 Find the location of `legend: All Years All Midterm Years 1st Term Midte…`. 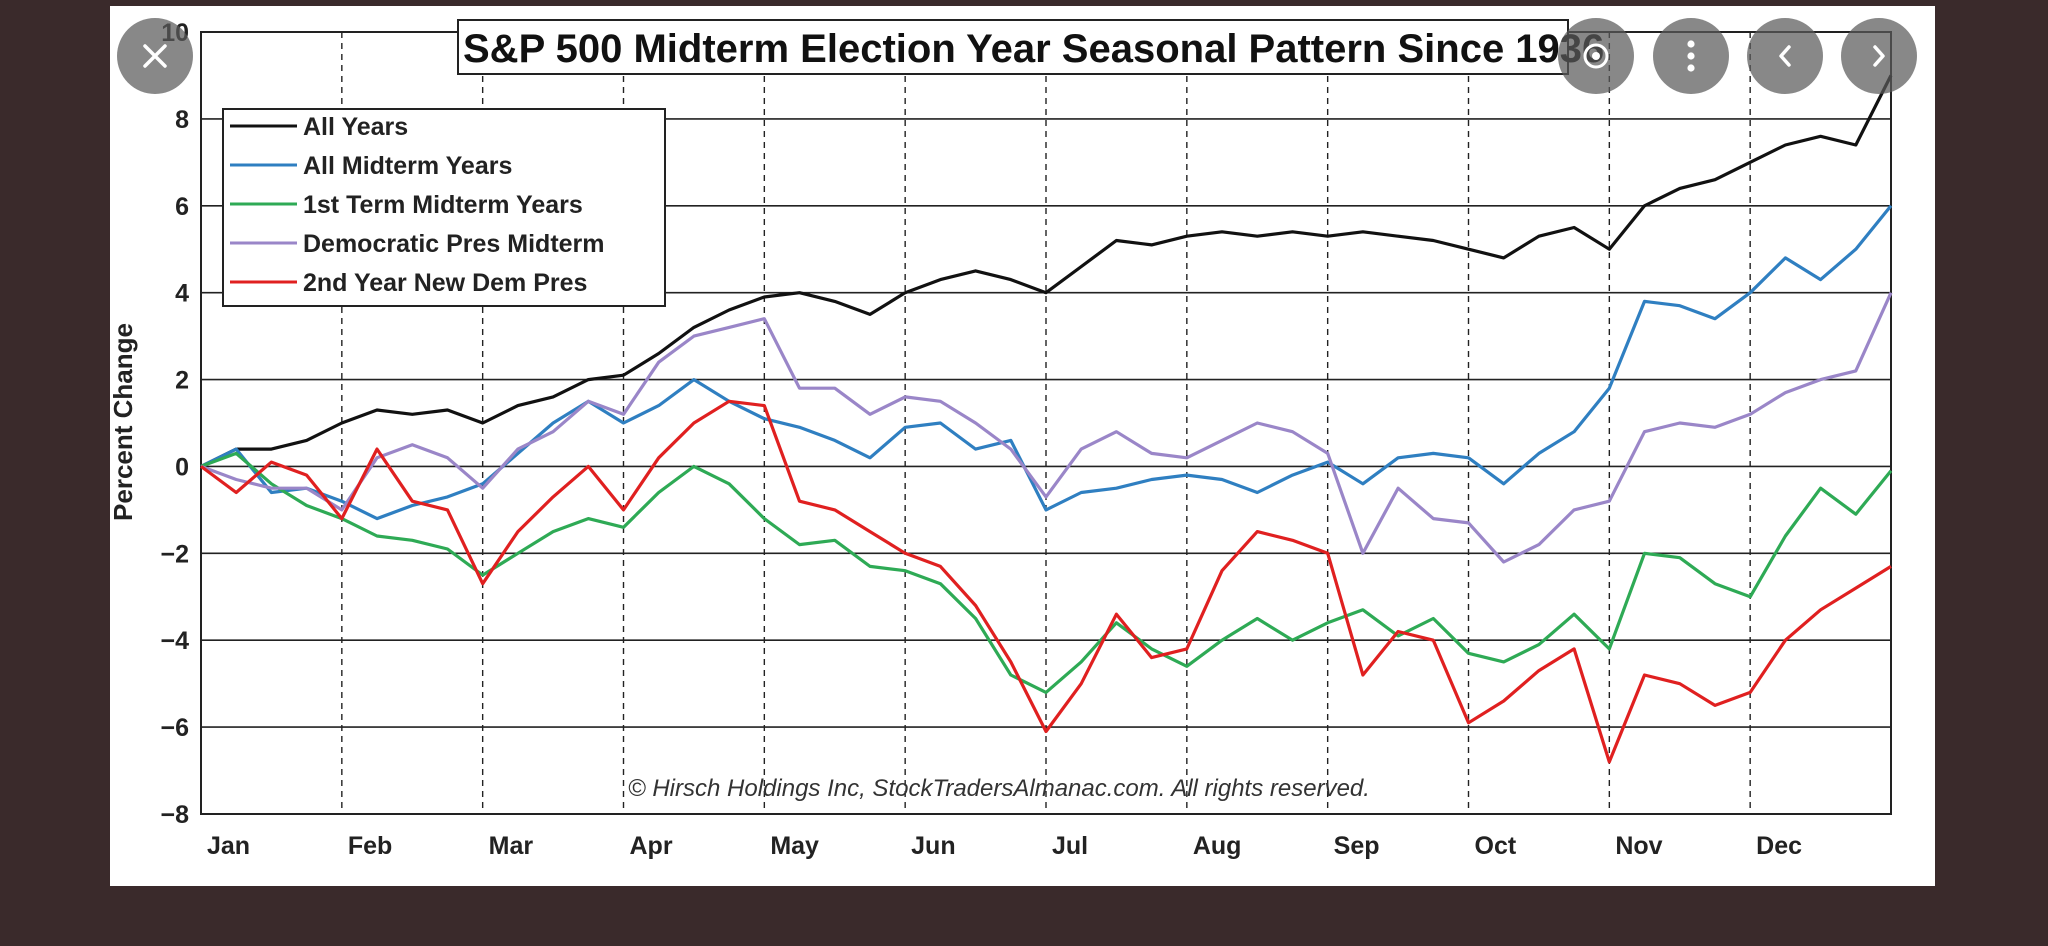

legend: All Years All Midterm Years 1st Term Midte… is located at coordinates (444, 207).